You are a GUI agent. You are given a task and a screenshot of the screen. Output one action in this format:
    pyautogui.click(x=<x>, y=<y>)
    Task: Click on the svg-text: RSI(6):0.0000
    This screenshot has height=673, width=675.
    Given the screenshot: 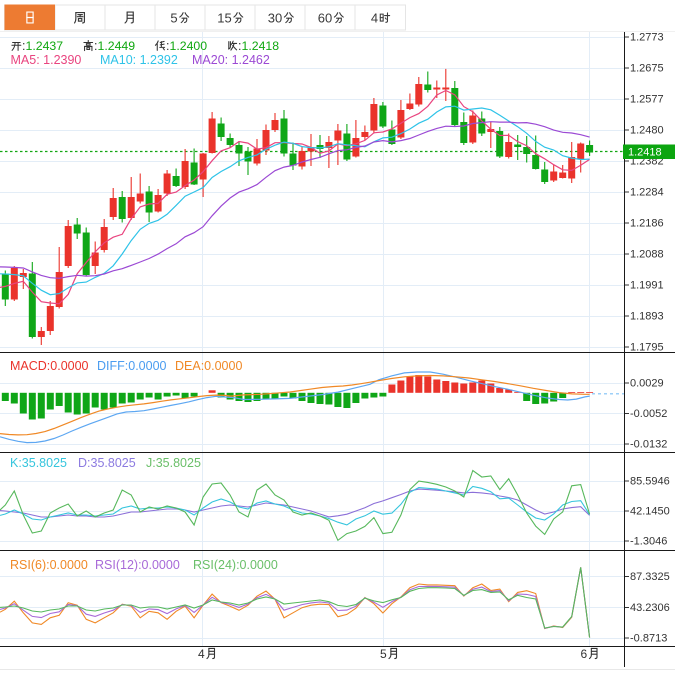 What is the action you would take?
    pyautogui.click(x=49, y=565)
    